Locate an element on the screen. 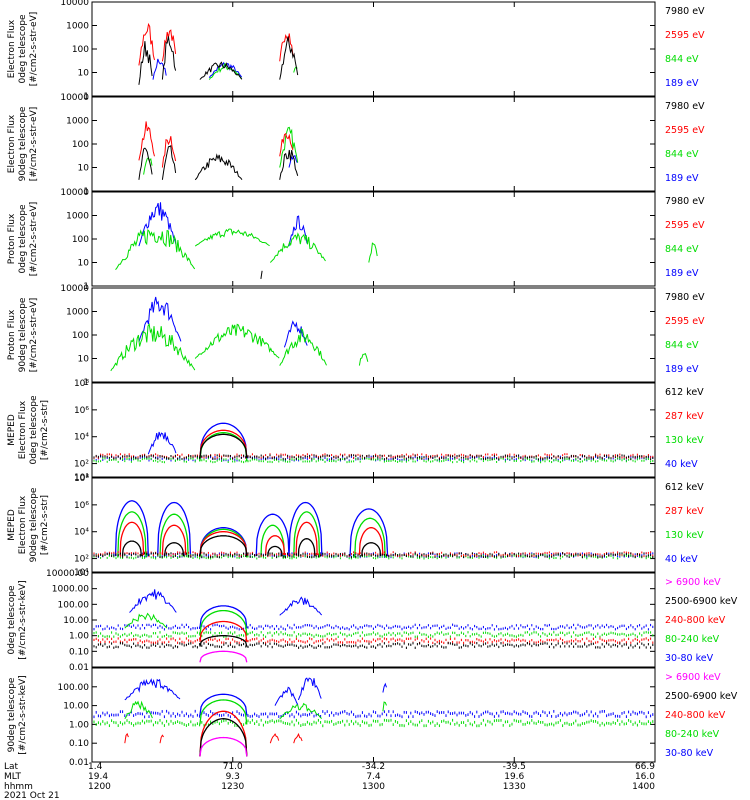  panel-5-legend-item: 612 keV is located at coordinates (684, 392).